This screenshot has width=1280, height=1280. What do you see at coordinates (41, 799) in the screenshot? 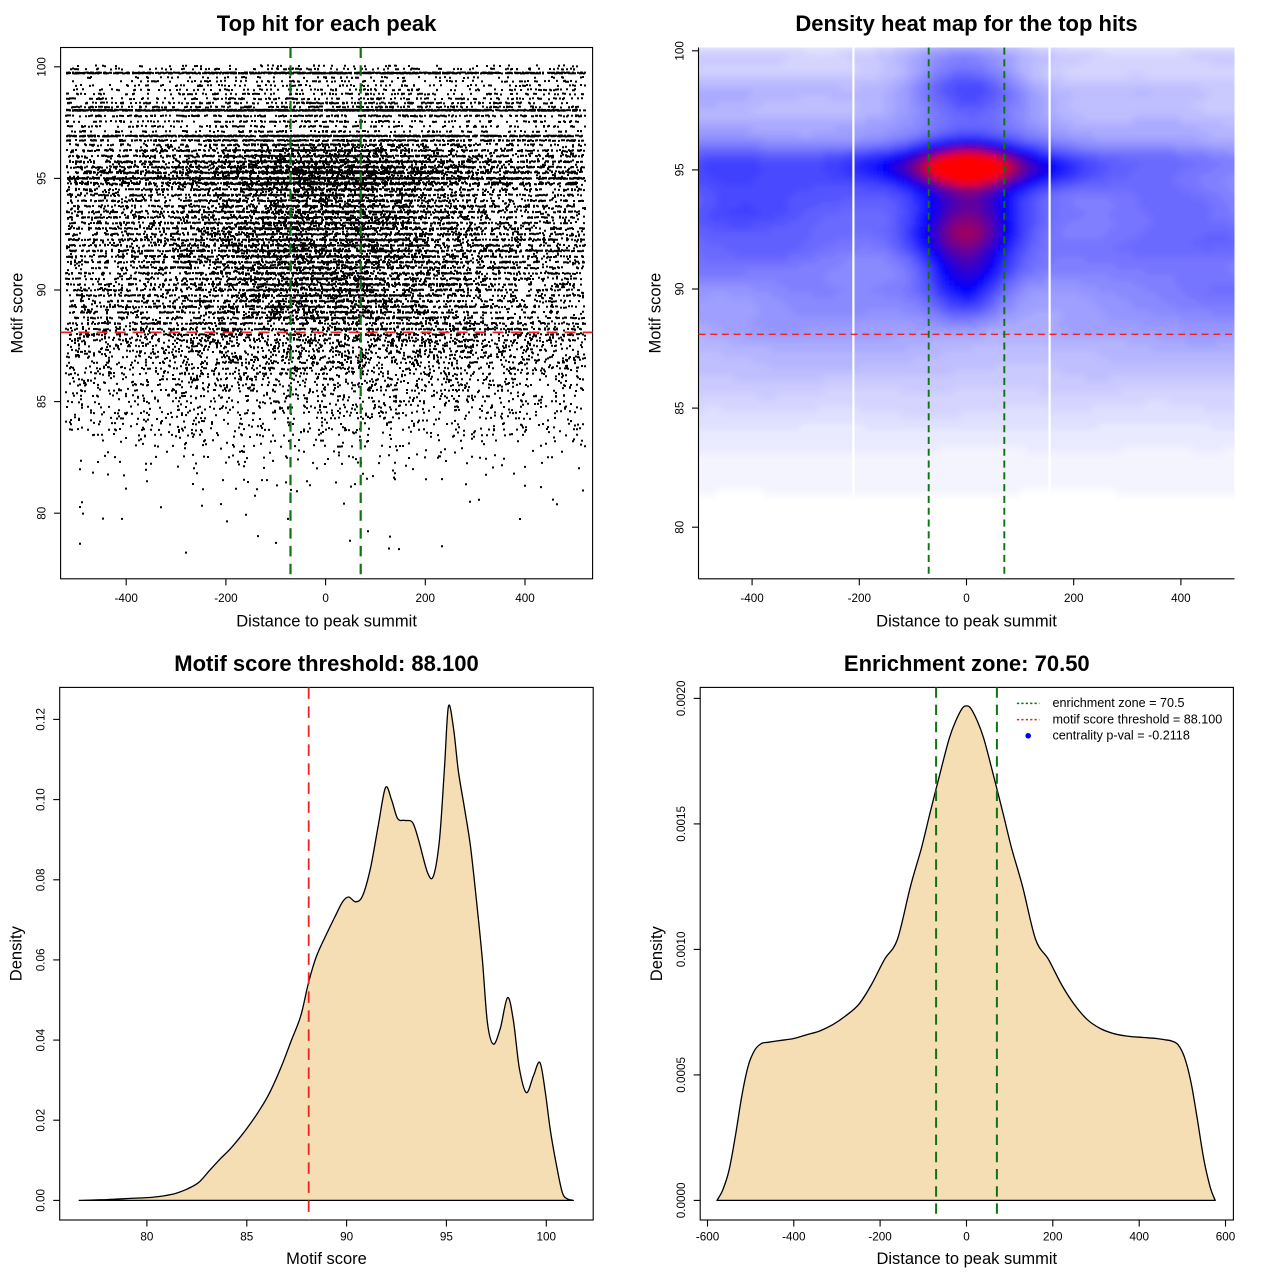
I see `svg-text: 0.10` at bounding box center [41, 799].